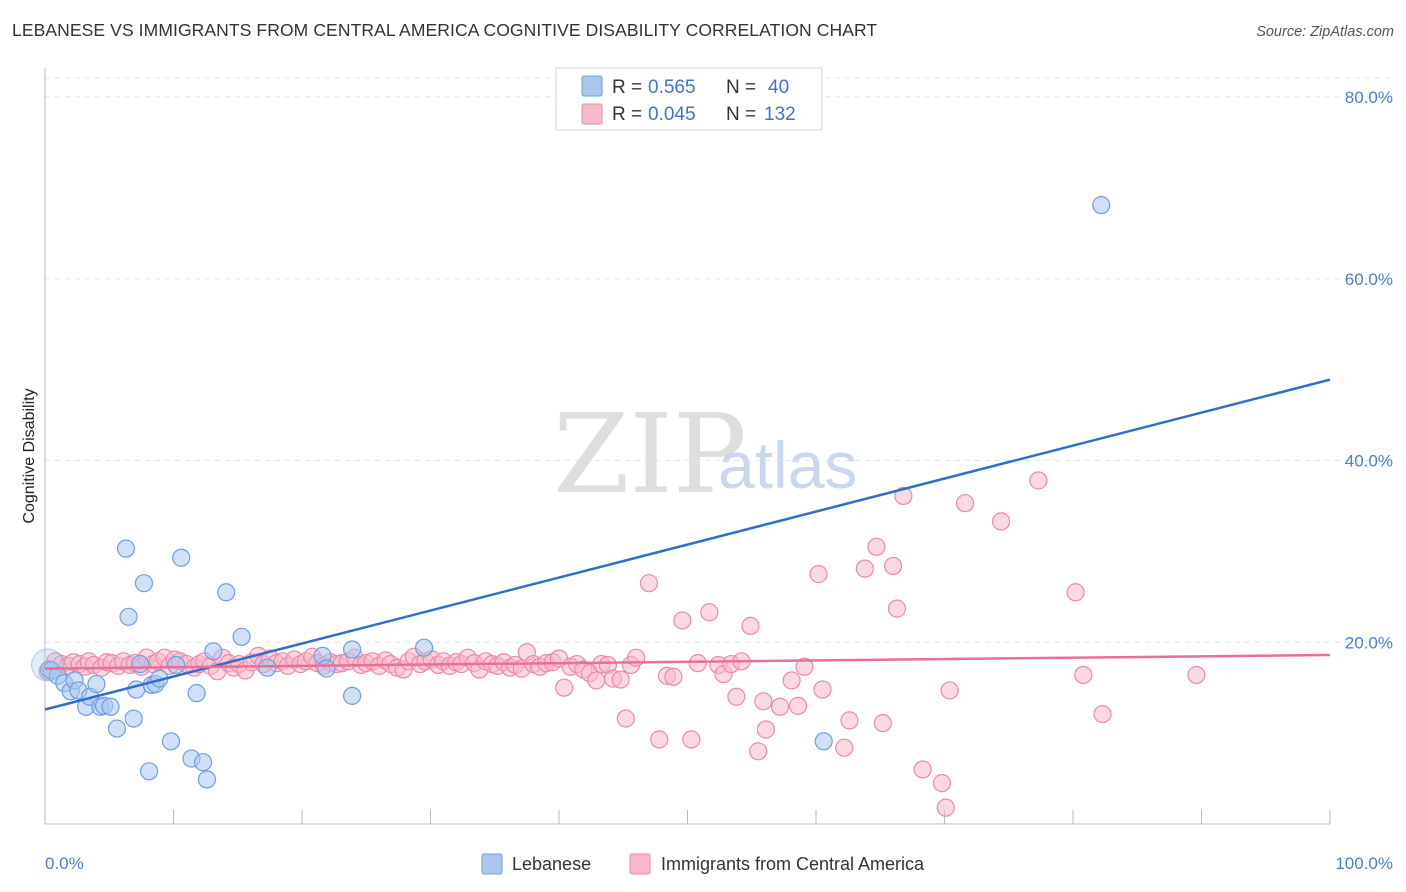 The image size is (1406, 892). I want to click on y-tick-label: 60.0%, so click(1369, 279).